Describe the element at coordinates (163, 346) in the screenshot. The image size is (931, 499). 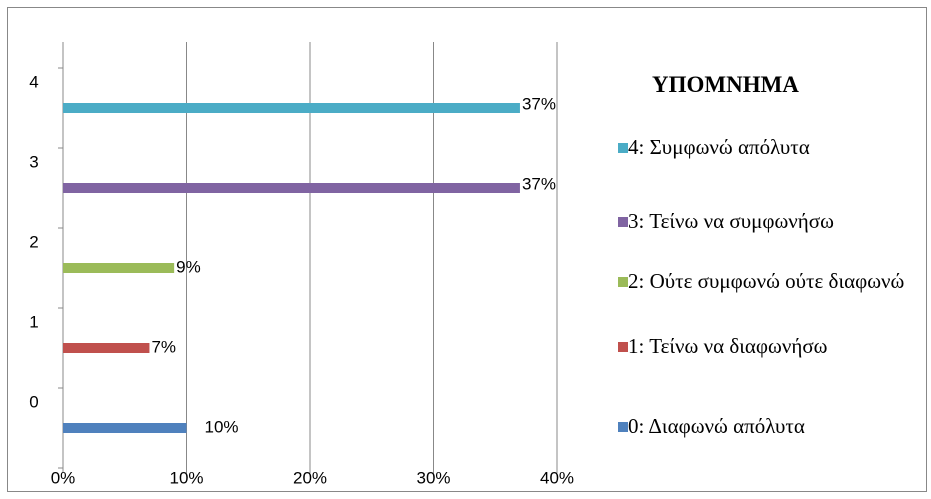
I see `data-label: 7%` at that location.